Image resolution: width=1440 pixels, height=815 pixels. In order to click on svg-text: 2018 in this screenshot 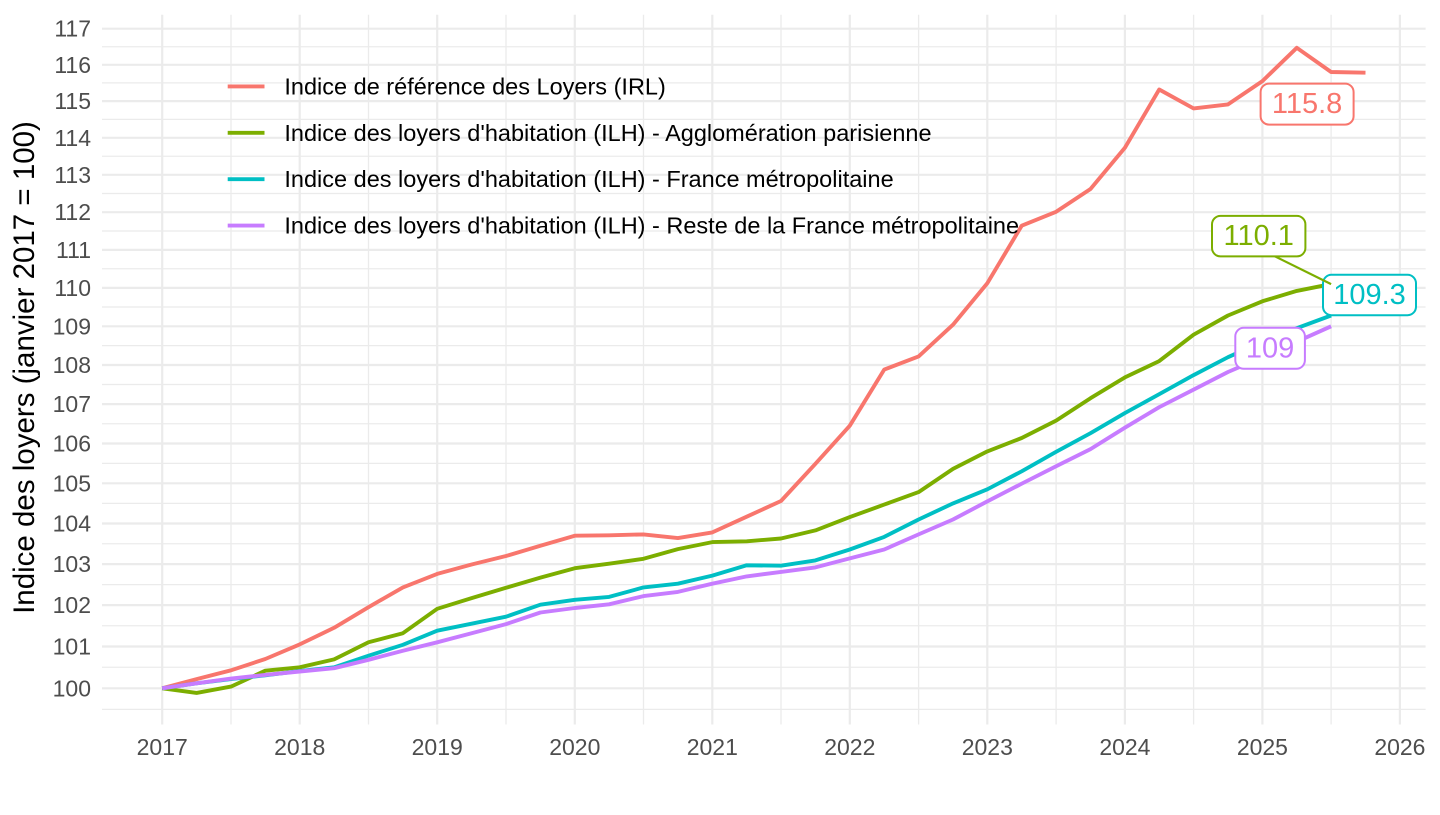, I will do `click(299, 747)`.